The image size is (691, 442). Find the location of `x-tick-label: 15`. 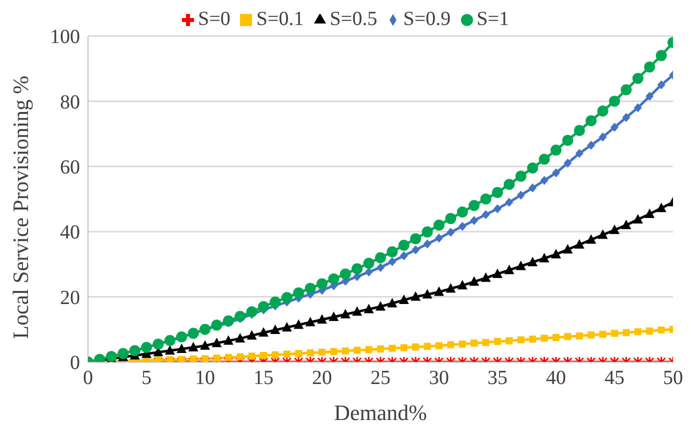

x-tick-label: 15 is located at coordinates (264, 378).